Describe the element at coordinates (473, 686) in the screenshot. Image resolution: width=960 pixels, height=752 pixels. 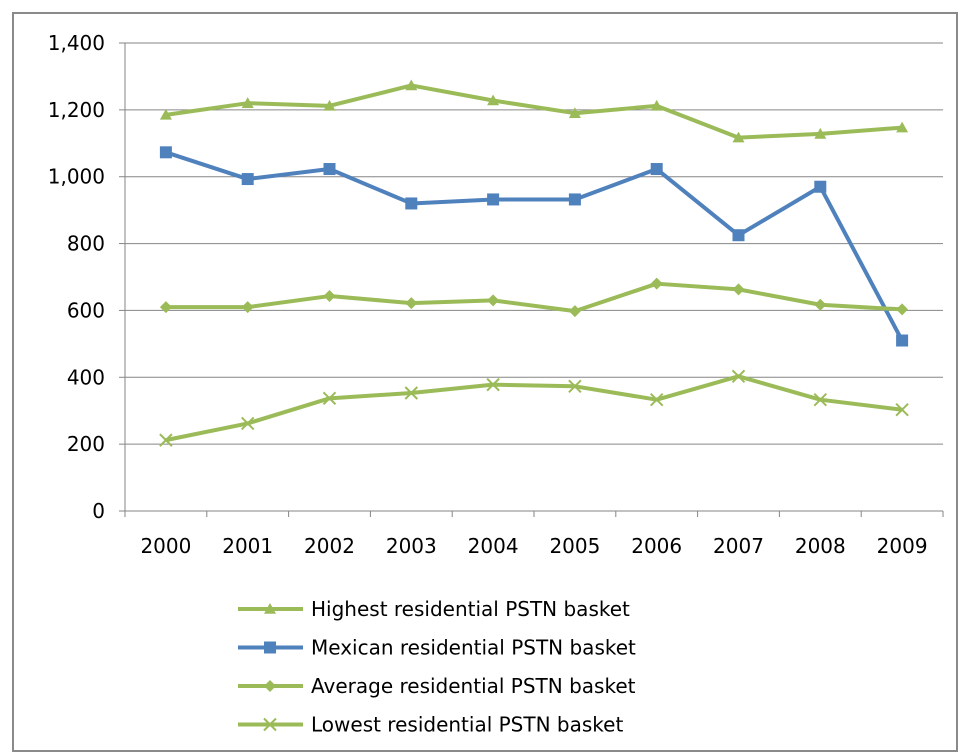
I see `legend-label: Average residential PSTN basket` at that location.